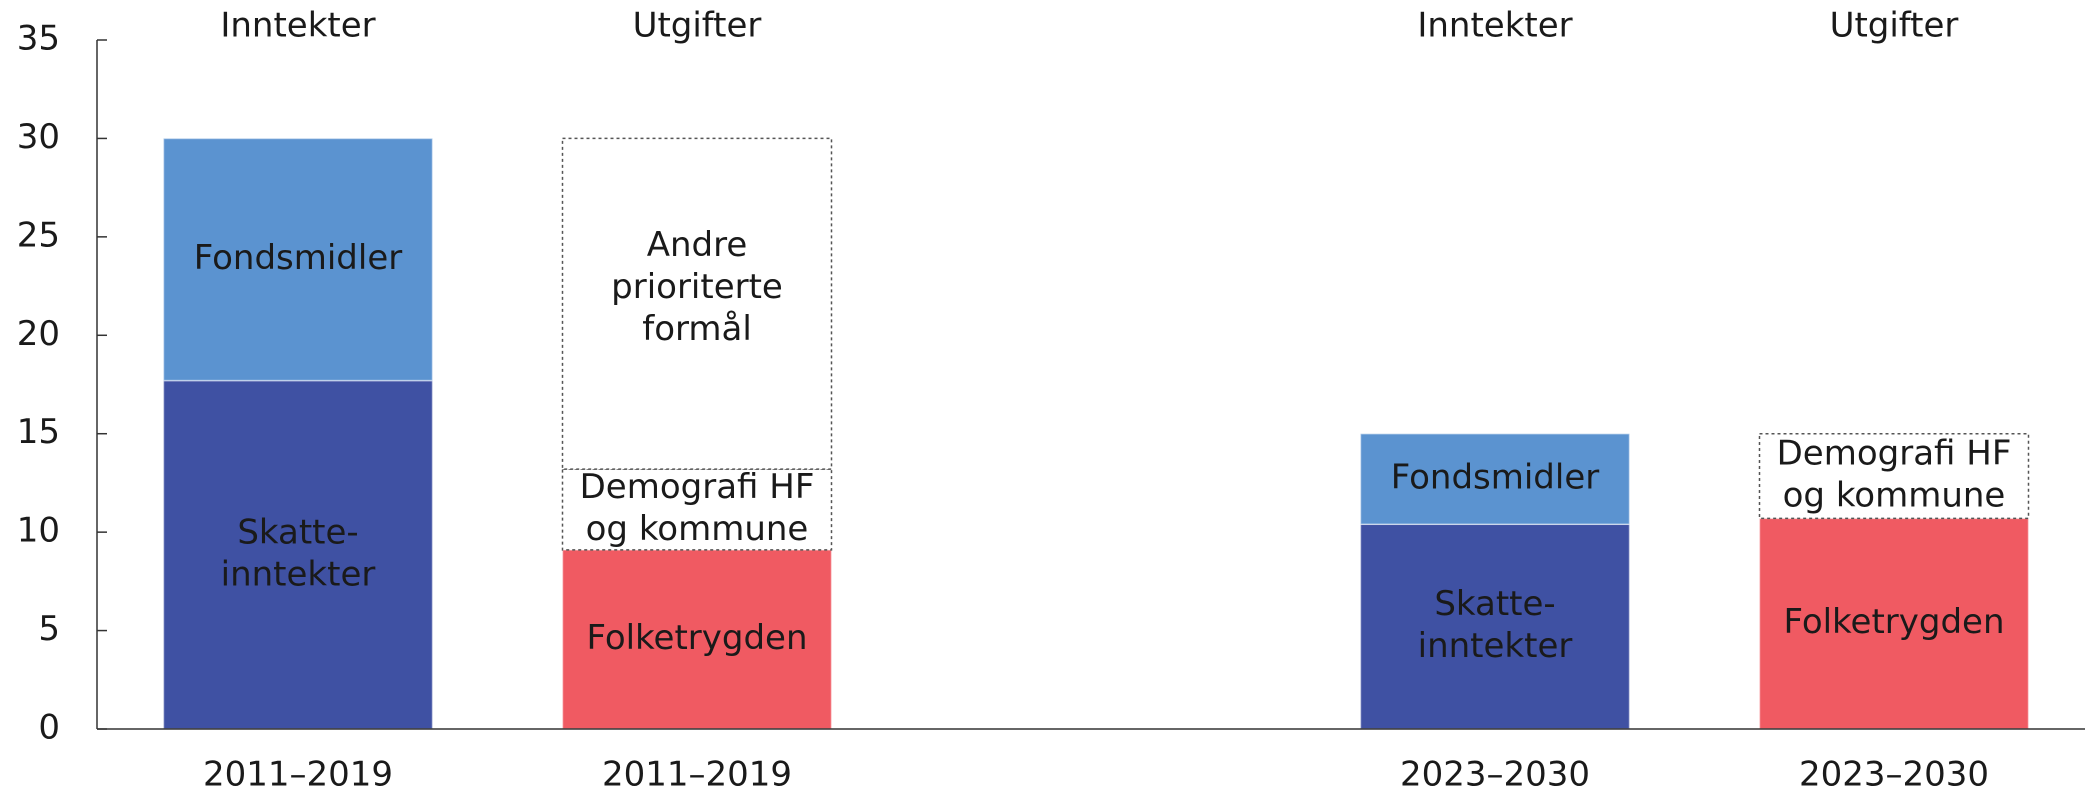 This screenshot has height=797, width=2085. Describe the element at coordinates (38, 432) in the screenshot. I see `y-tick-label: 15` at that location.